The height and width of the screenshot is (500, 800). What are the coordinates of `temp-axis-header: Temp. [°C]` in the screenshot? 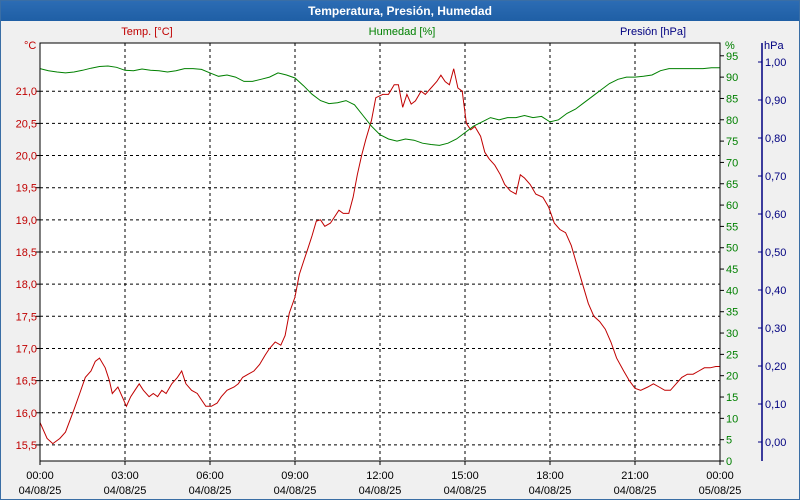 It's located at (146, 32).